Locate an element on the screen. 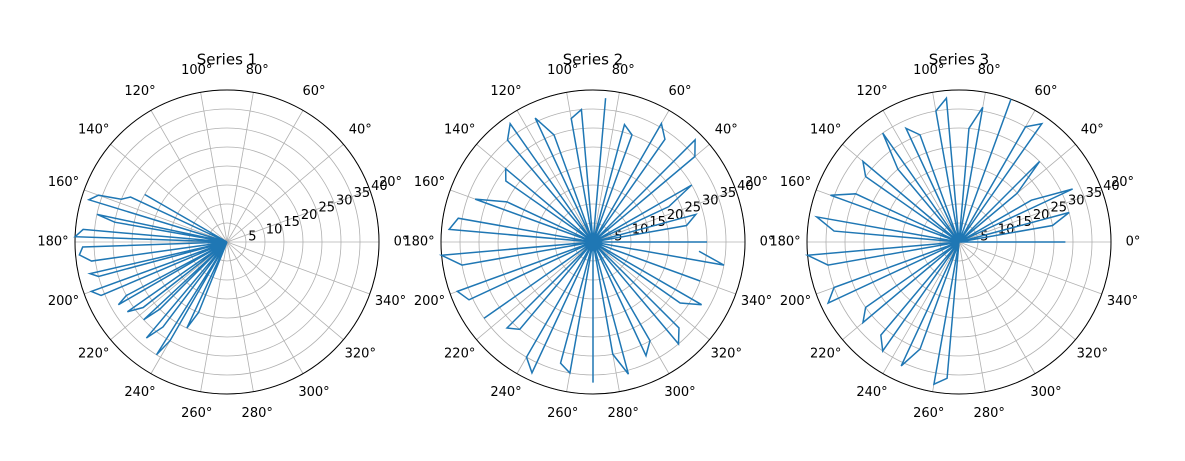 The width and height of the screenshot is (1185, 461). chart-title: Series 1 is located at coordinates (227, 60).